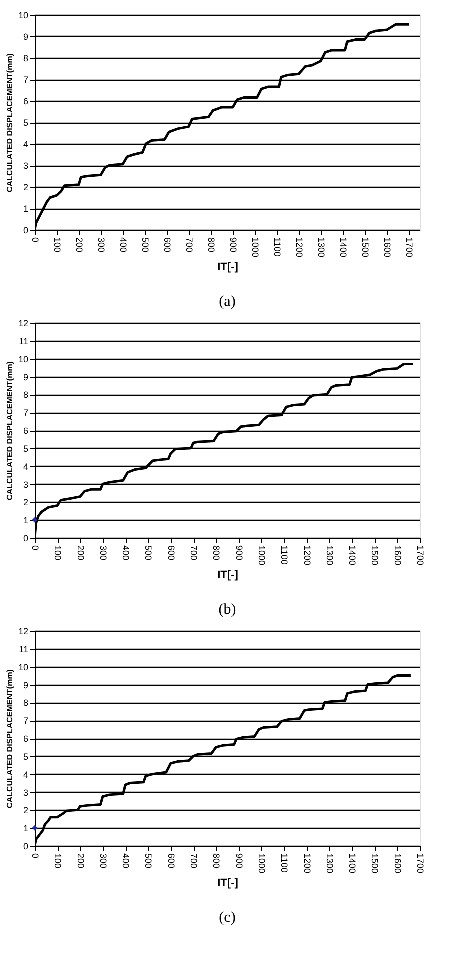  Describe the element at coordinates (227, 918) in the screenshot. I see `text: (c)` at that location.